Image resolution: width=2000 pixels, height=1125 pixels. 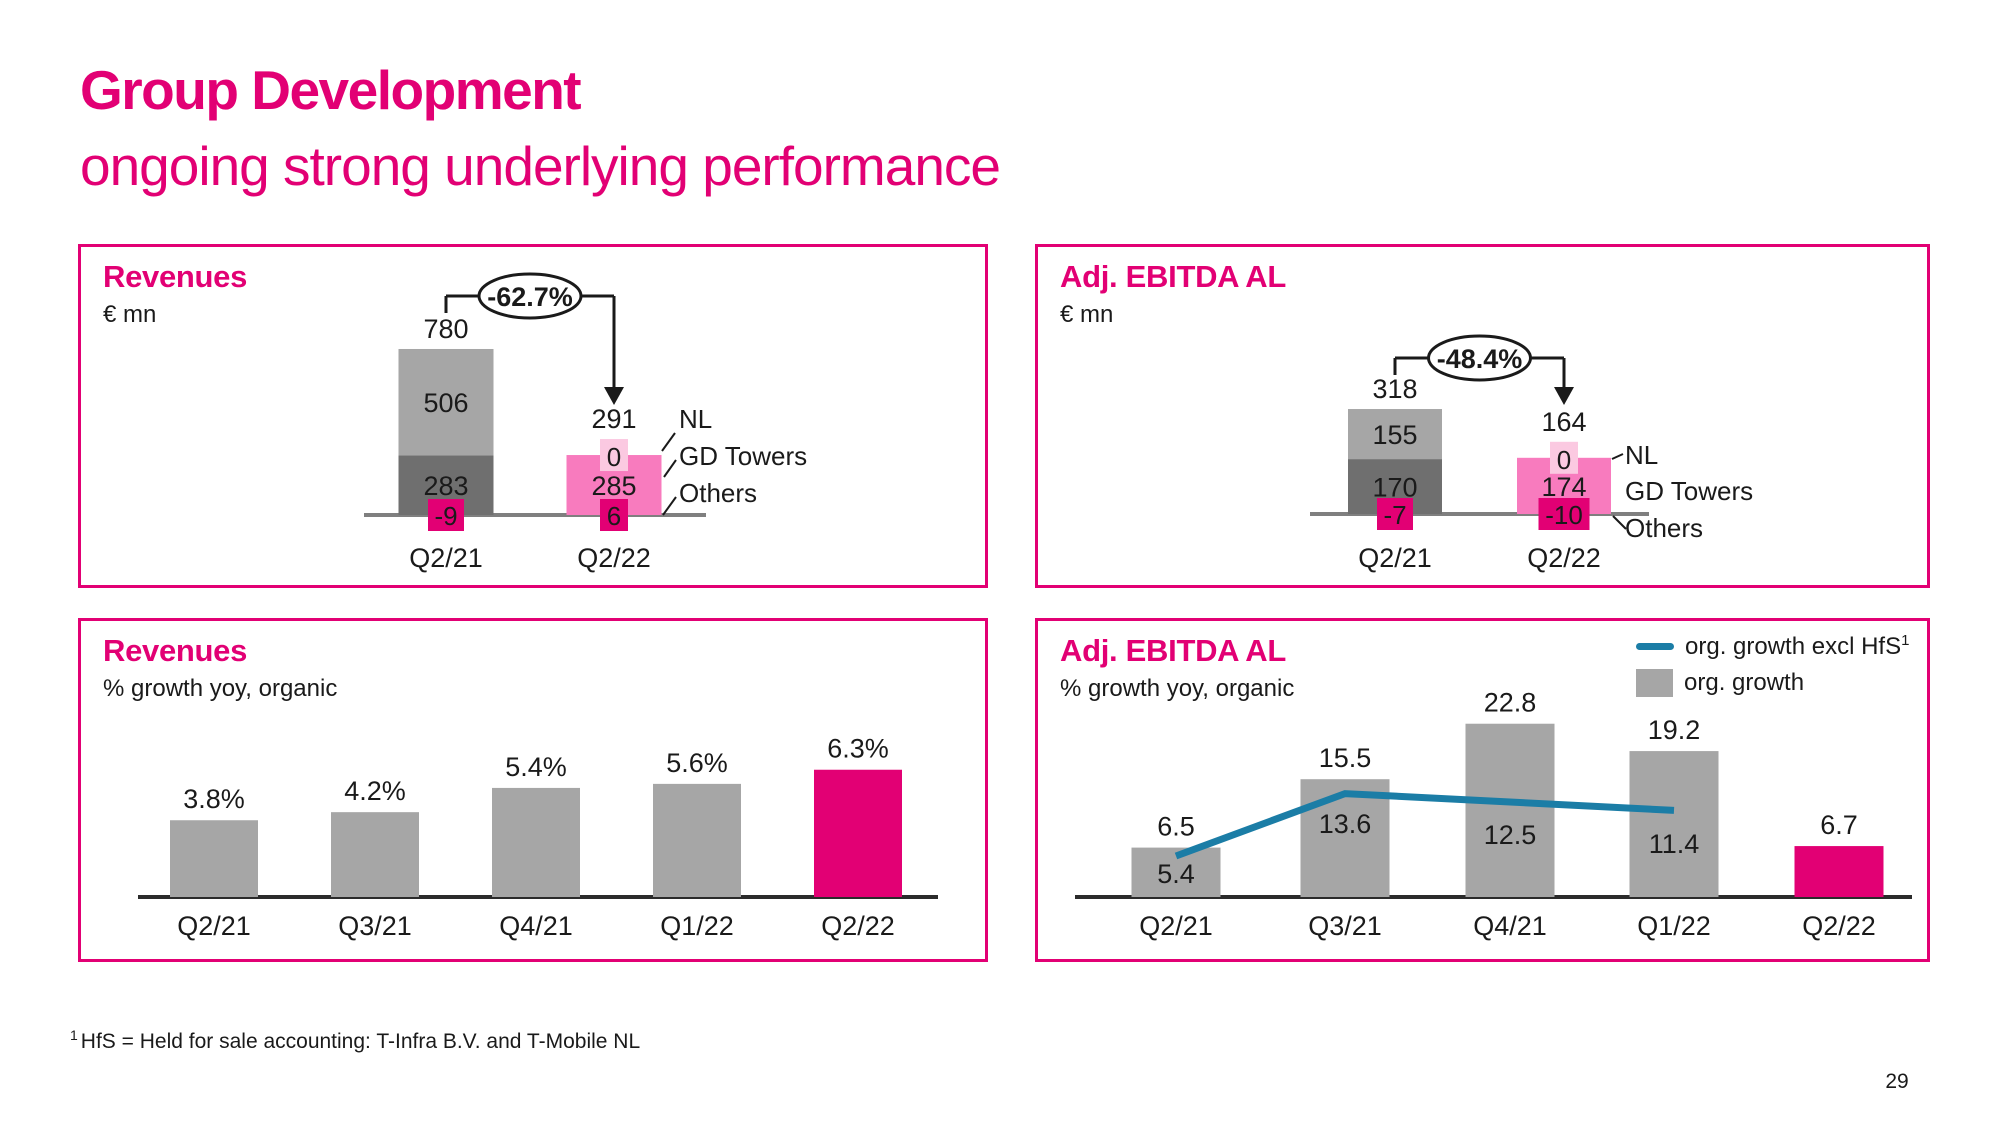 What do you see at coordinates (214, 799) in the screenshot?
I see `bar-value-label: 3.8%` at bounding box center [214, 799].